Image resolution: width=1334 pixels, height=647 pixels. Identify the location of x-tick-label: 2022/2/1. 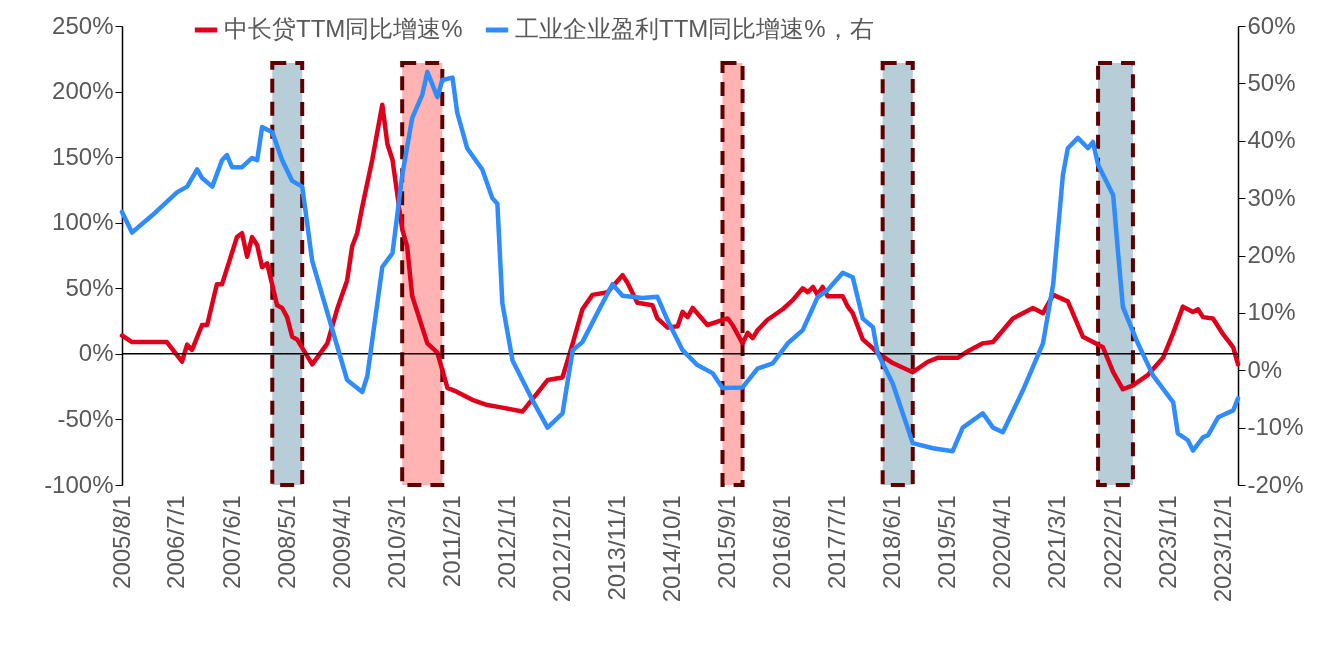
(1112, 542).